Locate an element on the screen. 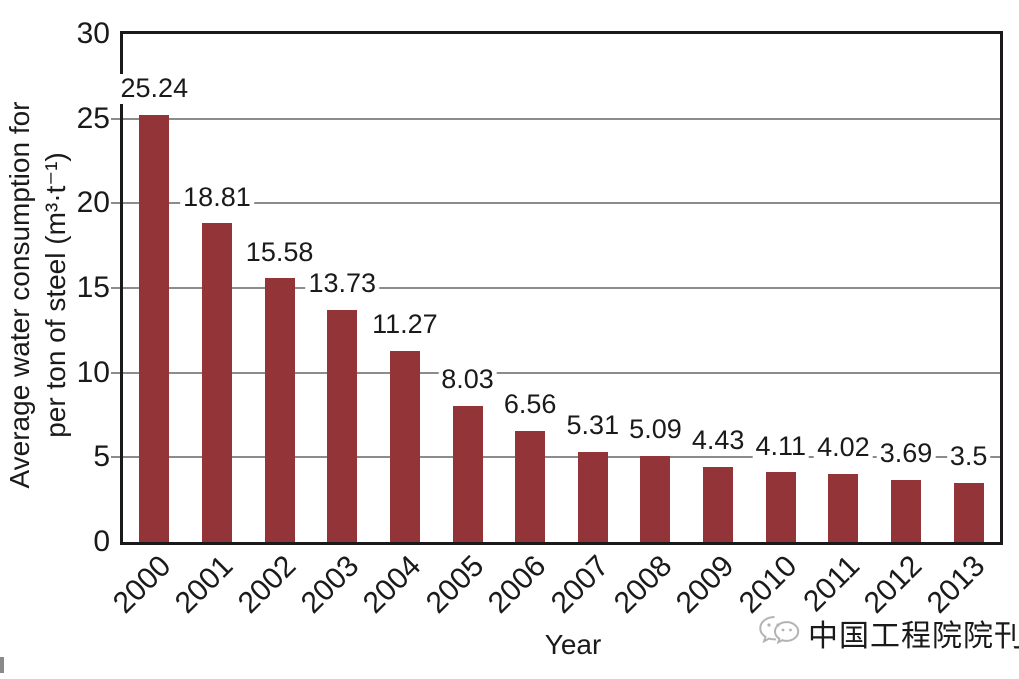  bar-value-label: 18.81 is located at coordinates (217, 197).